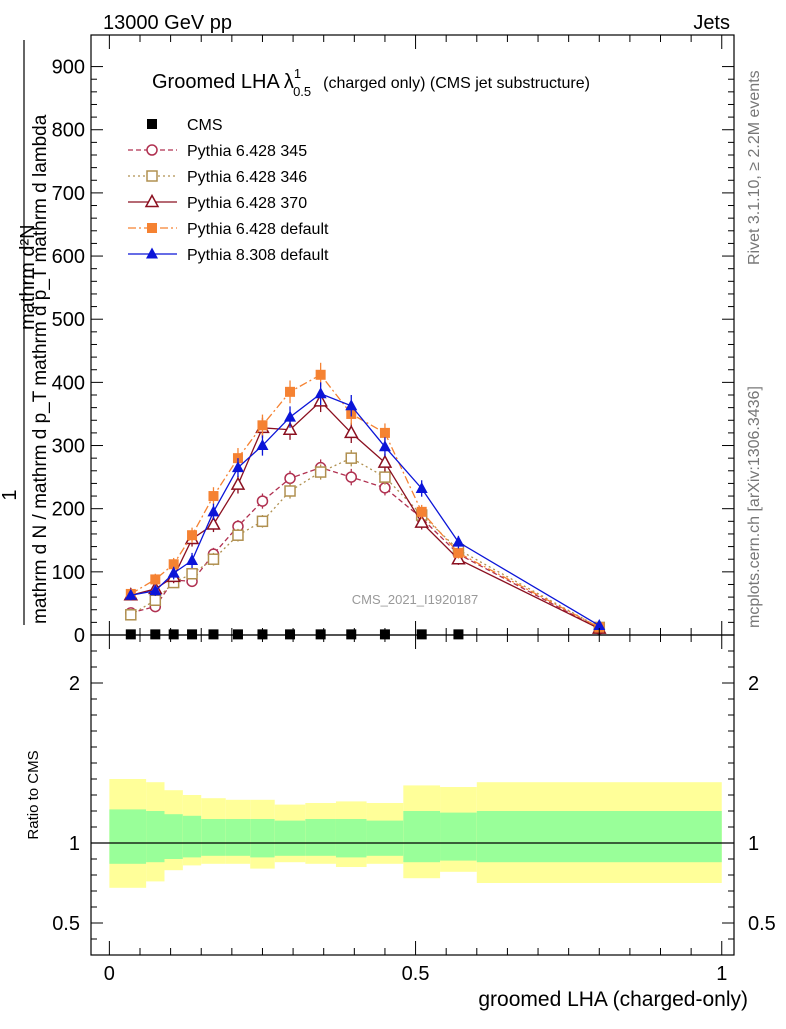 The image size is (786, 1029). I want to click on legend-label: Pythia 6.428 345, so click(247, 151).